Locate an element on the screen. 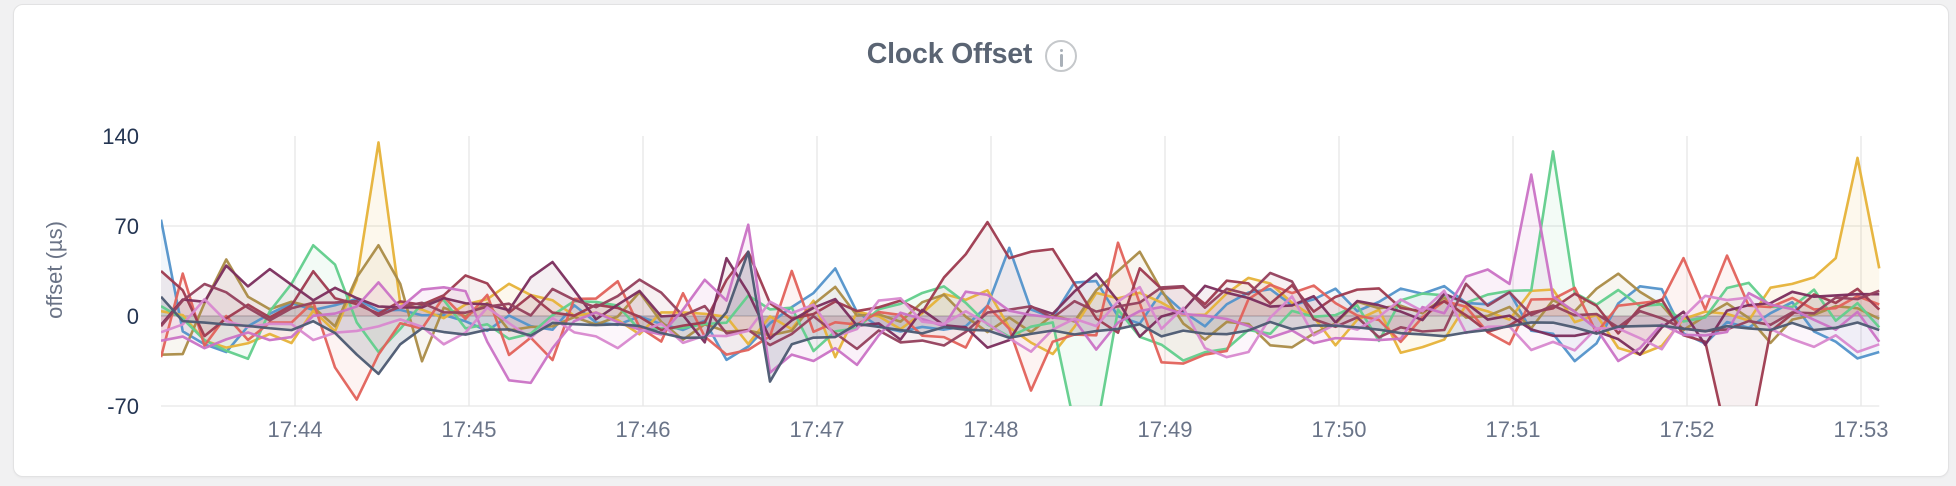  svg-text: 17:48 is located at coordinates (990, 429).